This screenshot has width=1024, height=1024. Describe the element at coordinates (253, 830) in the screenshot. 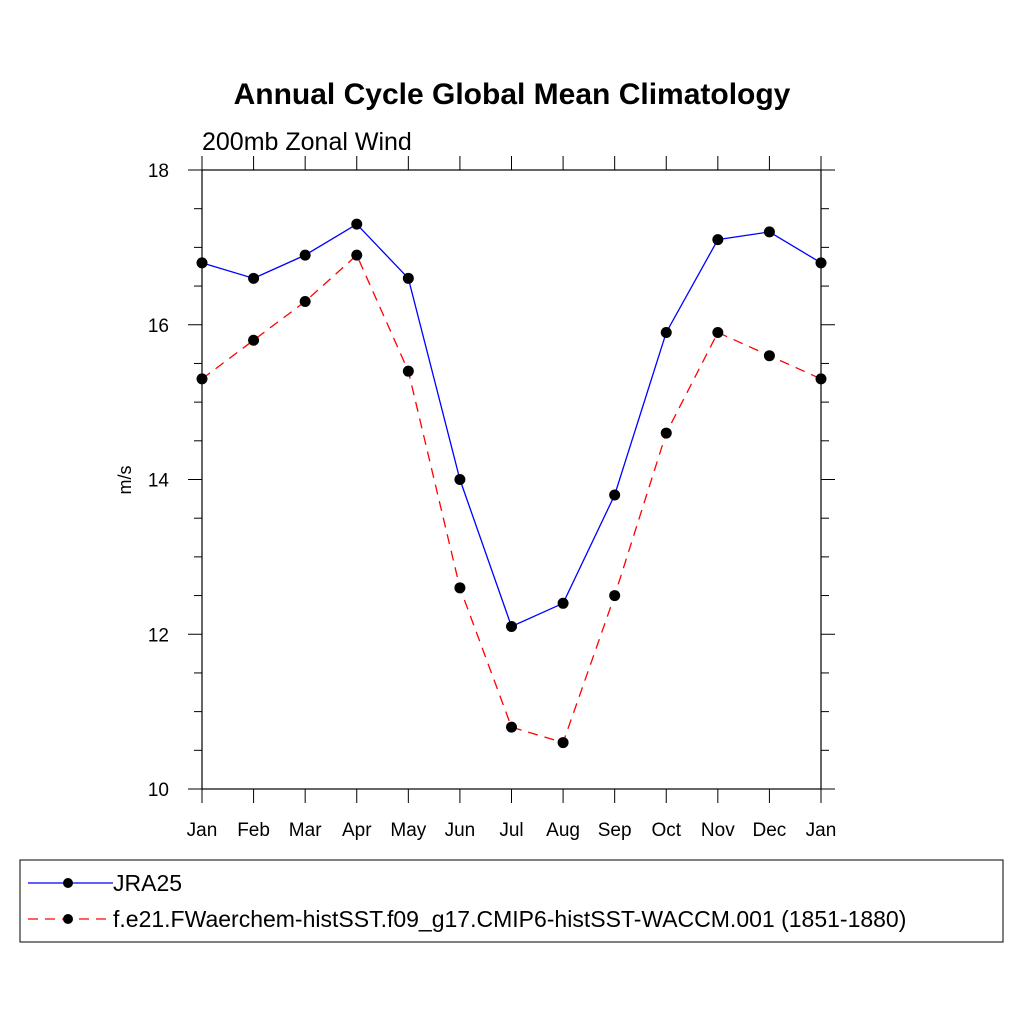

I see `x-tick-label: Feb` at that location.